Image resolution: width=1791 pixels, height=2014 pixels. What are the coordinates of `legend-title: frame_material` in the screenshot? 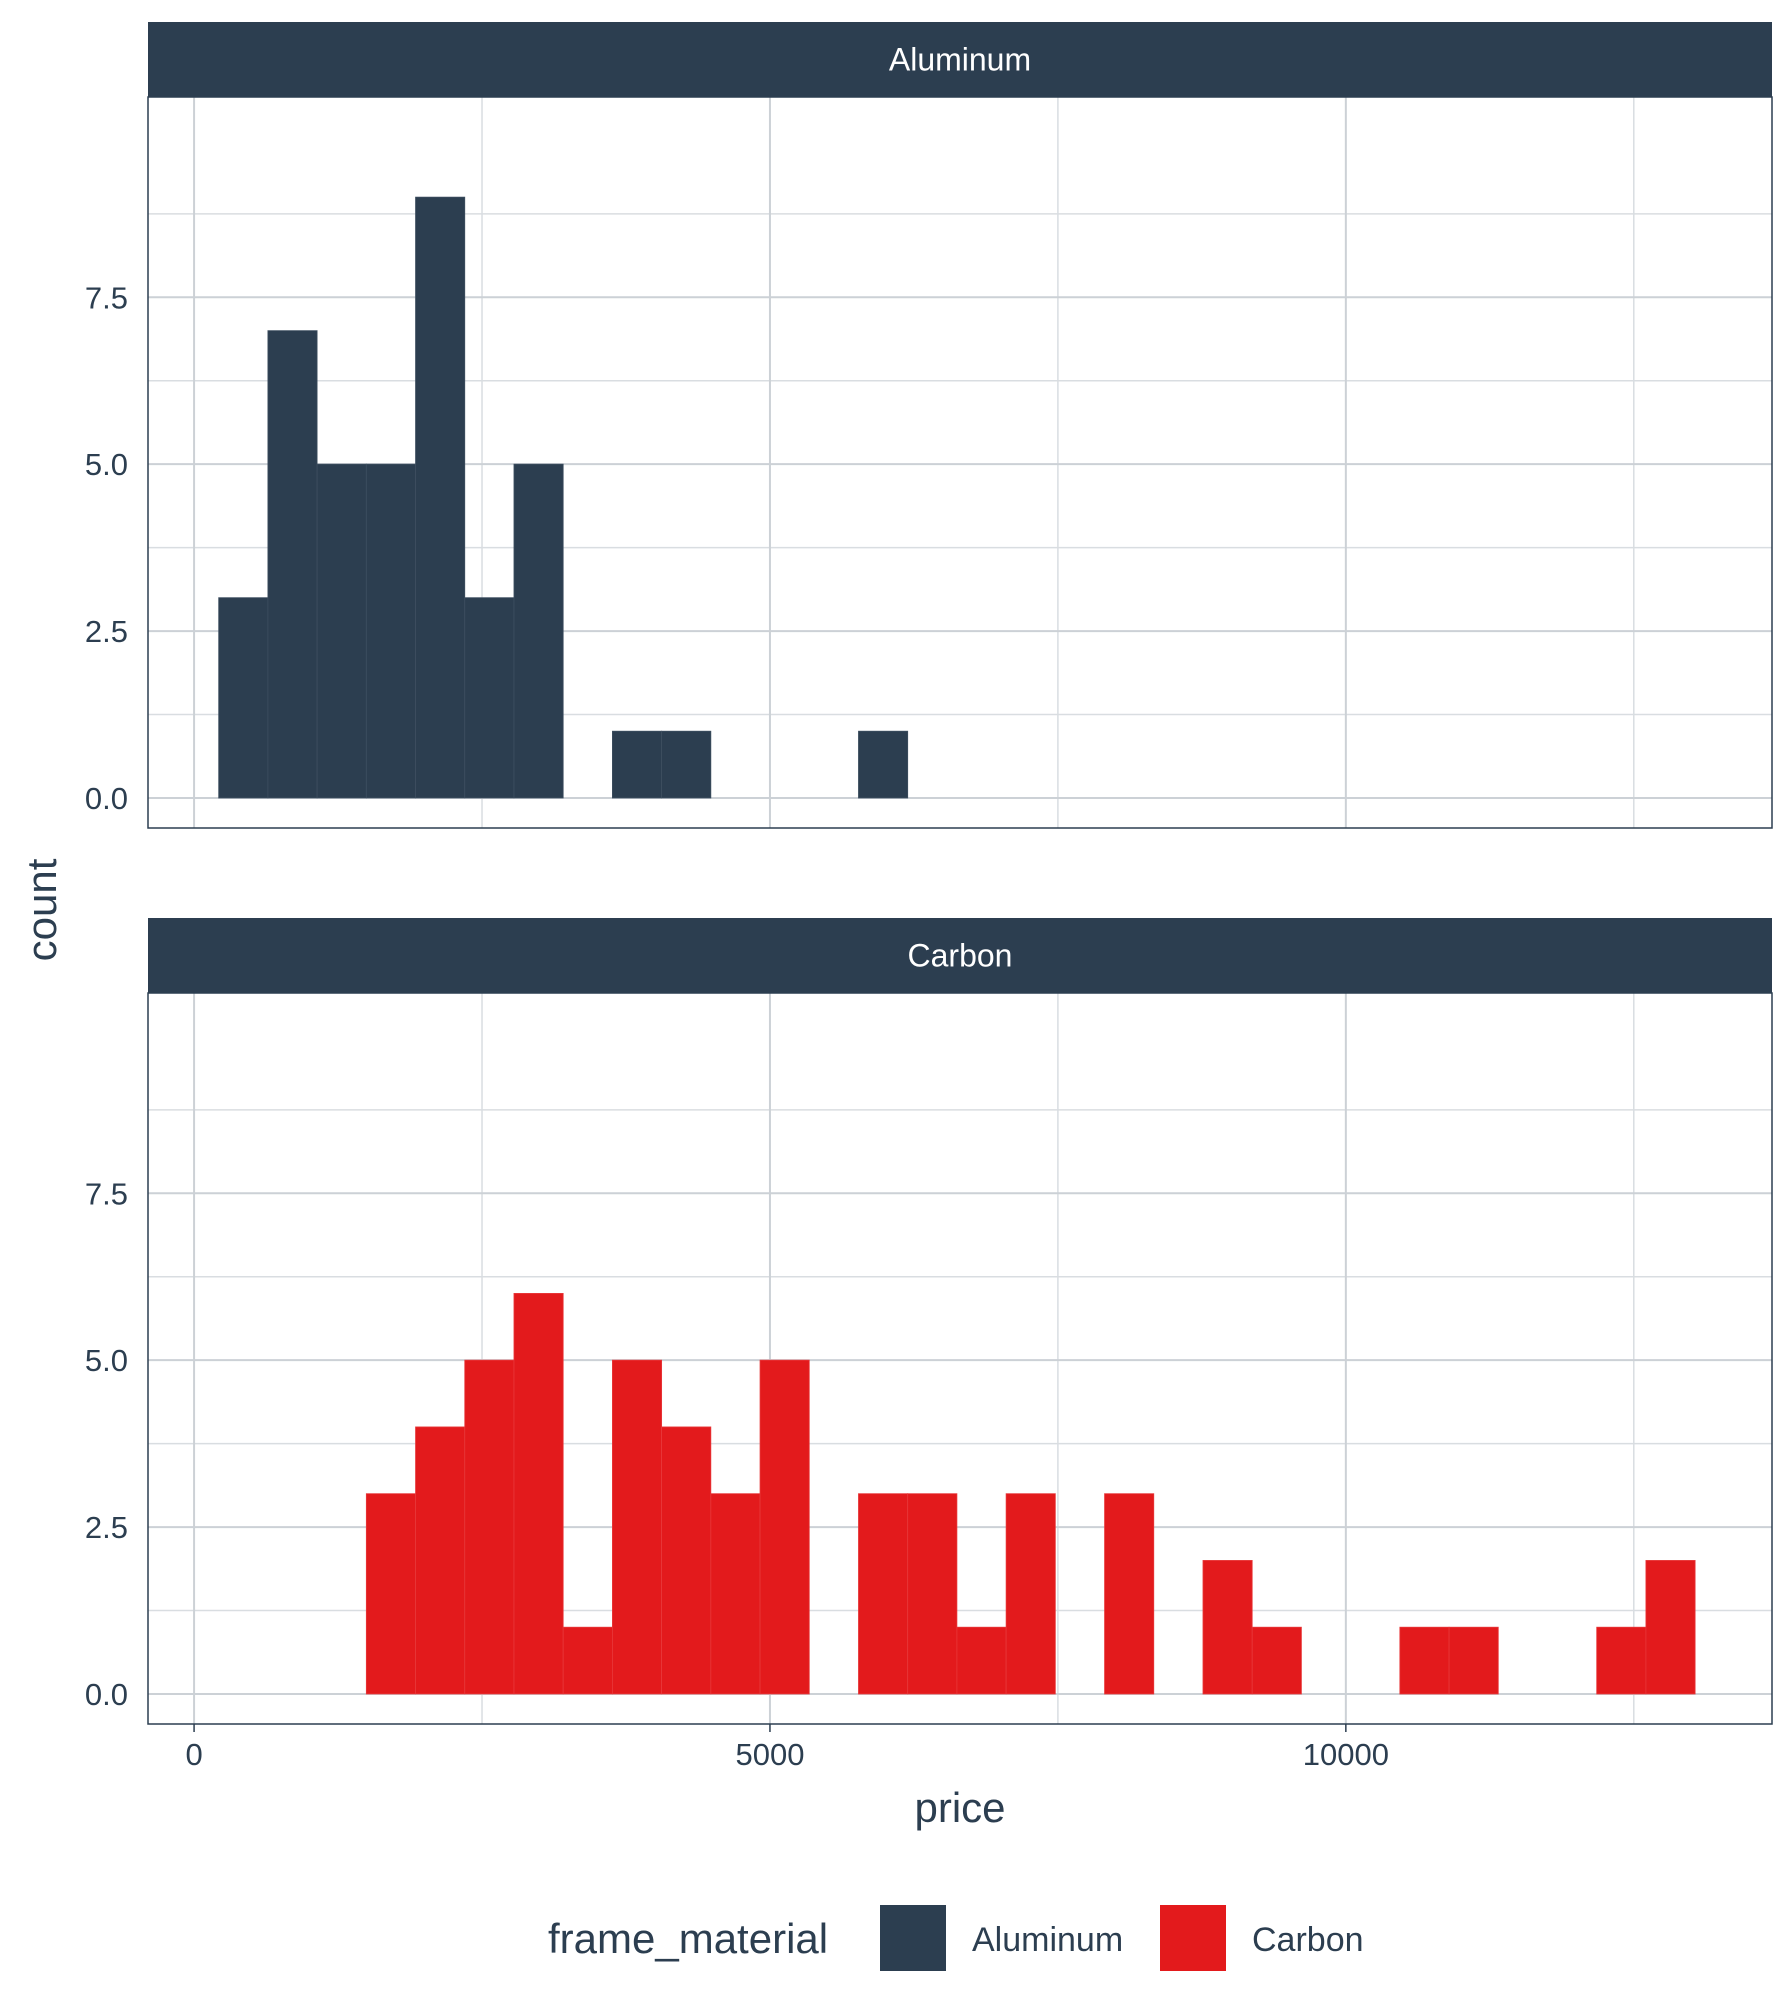 It's located at (688, 1938).